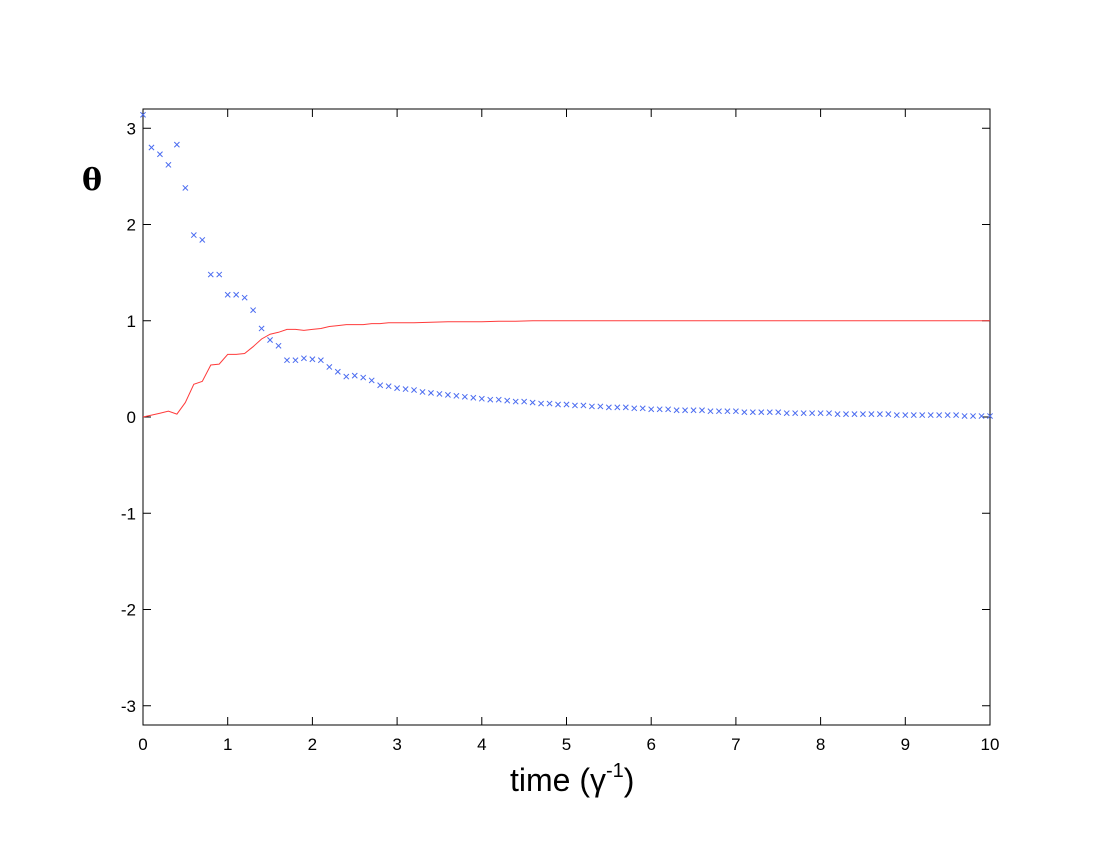 This screenshot has width=1100, height=850. I want to click on y-tick-label: -1, so click(128, 513).